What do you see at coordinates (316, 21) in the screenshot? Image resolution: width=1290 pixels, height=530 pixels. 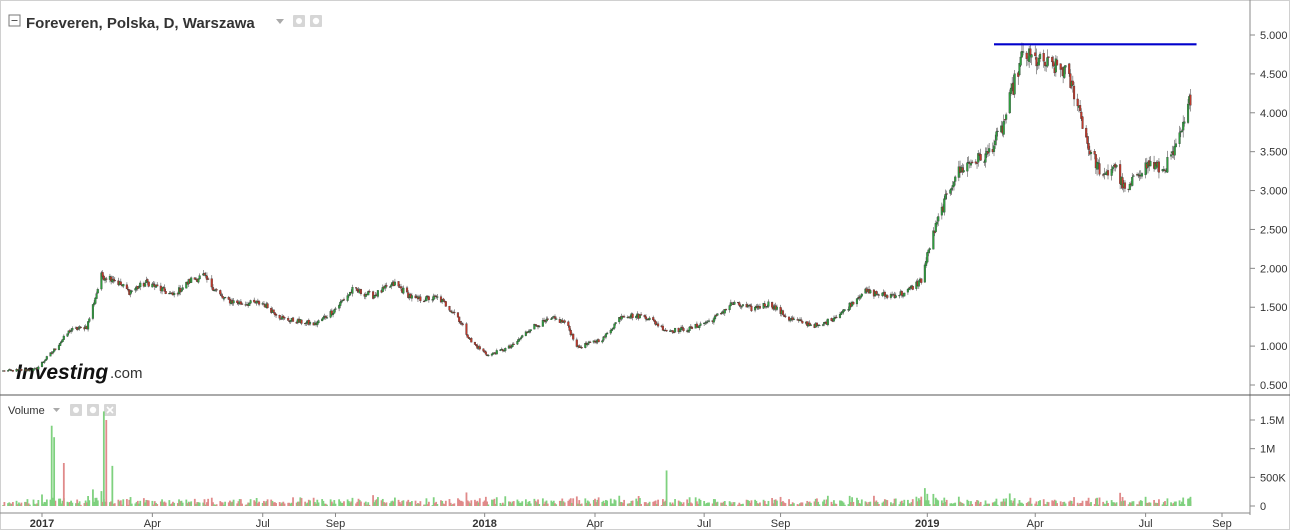 I see `gear-icon-hub` at bounding box center [316, 21].